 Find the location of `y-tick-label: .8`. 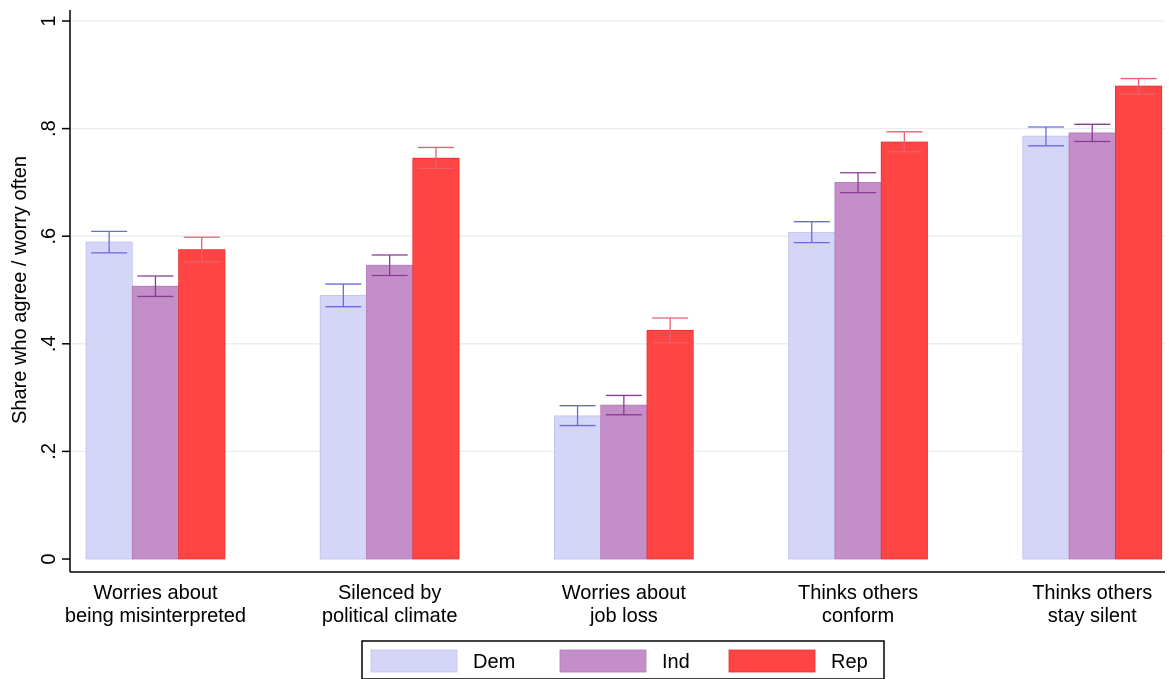

y-tick-label: .8 is located at coordinates (49, 128).